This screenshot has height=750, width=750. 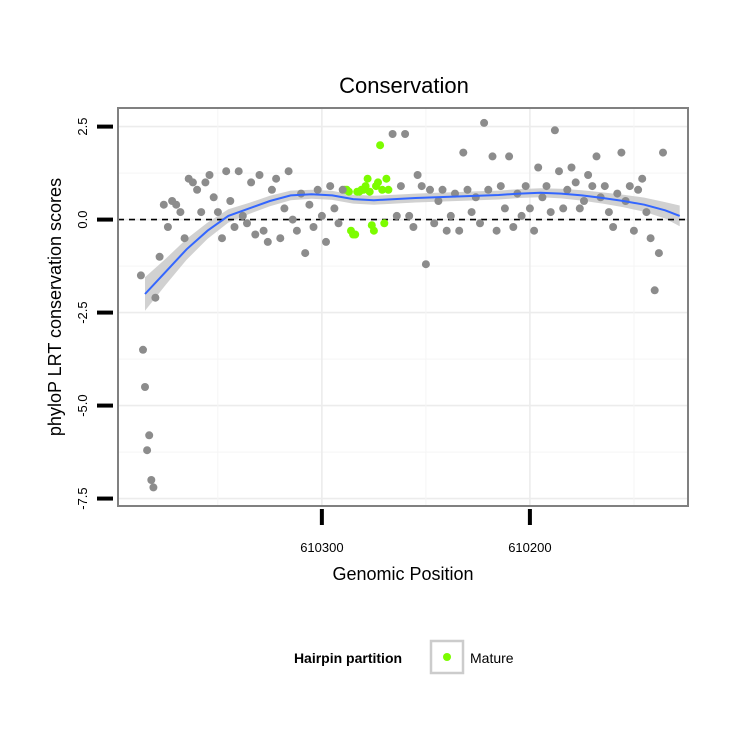 I want to click on legend-mature-swatch, so click(x=447, y=657).